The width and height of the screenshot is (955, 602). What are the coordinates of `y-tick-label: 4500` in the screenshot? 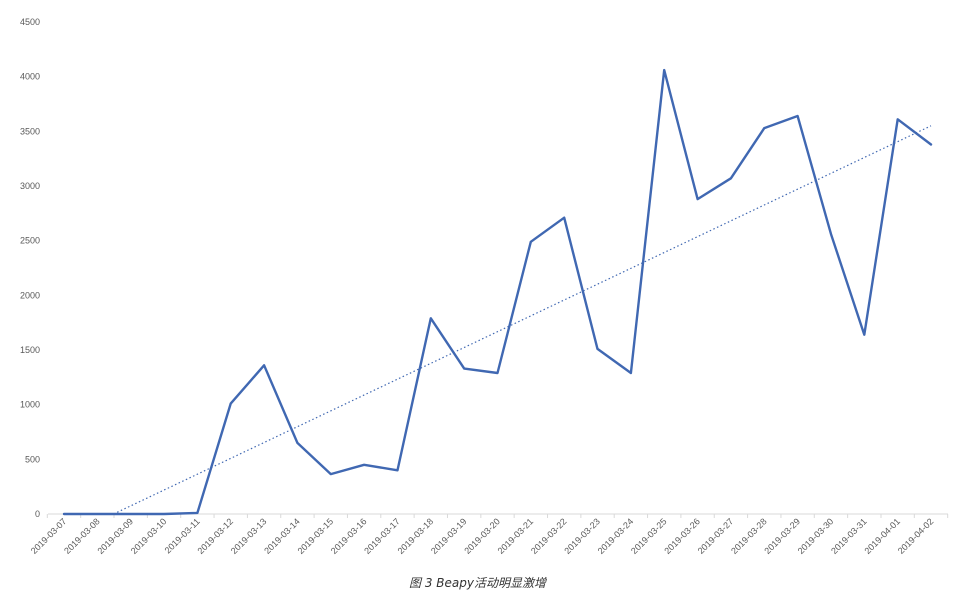 It's located at (30, 22).